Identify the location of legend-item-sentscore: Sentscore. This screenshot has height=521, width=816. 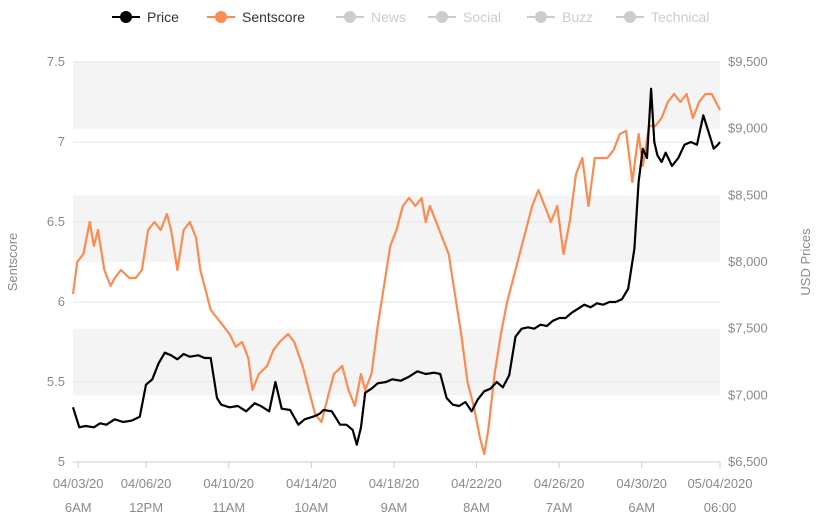
(256, 17).